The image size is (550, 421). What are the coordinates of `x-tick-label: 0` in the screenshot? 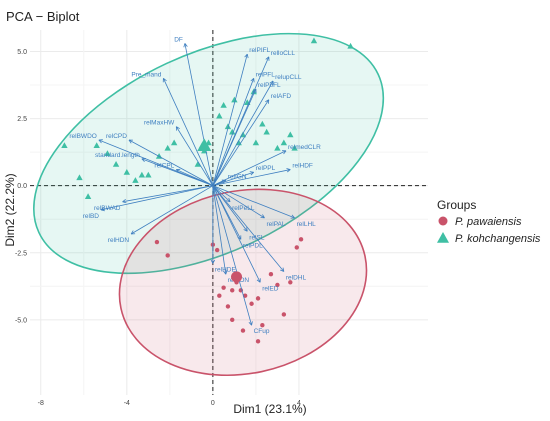 It's located at (213, 403).